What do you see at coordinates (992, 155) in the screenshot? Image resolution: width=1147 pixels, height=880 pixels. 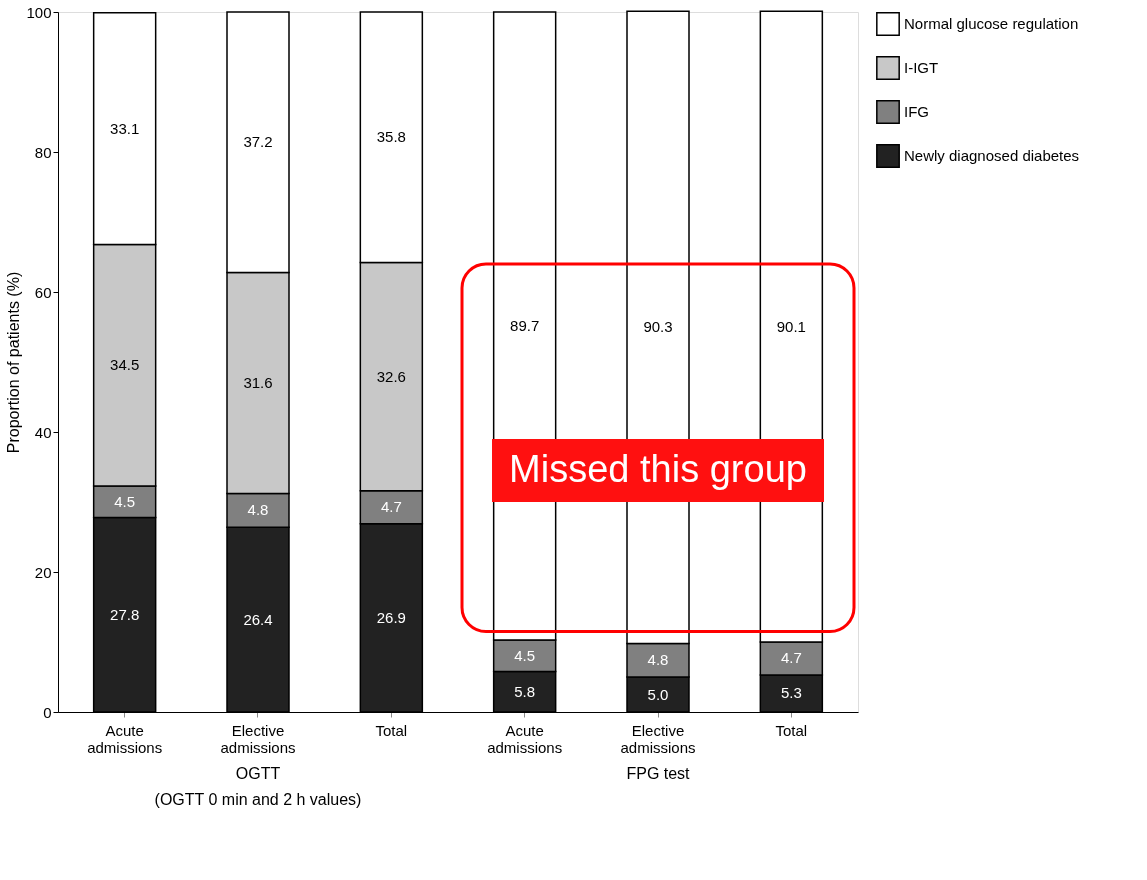 I see `legend-label: Newly diagnosed diabetes` at bounding box center [992, 155].